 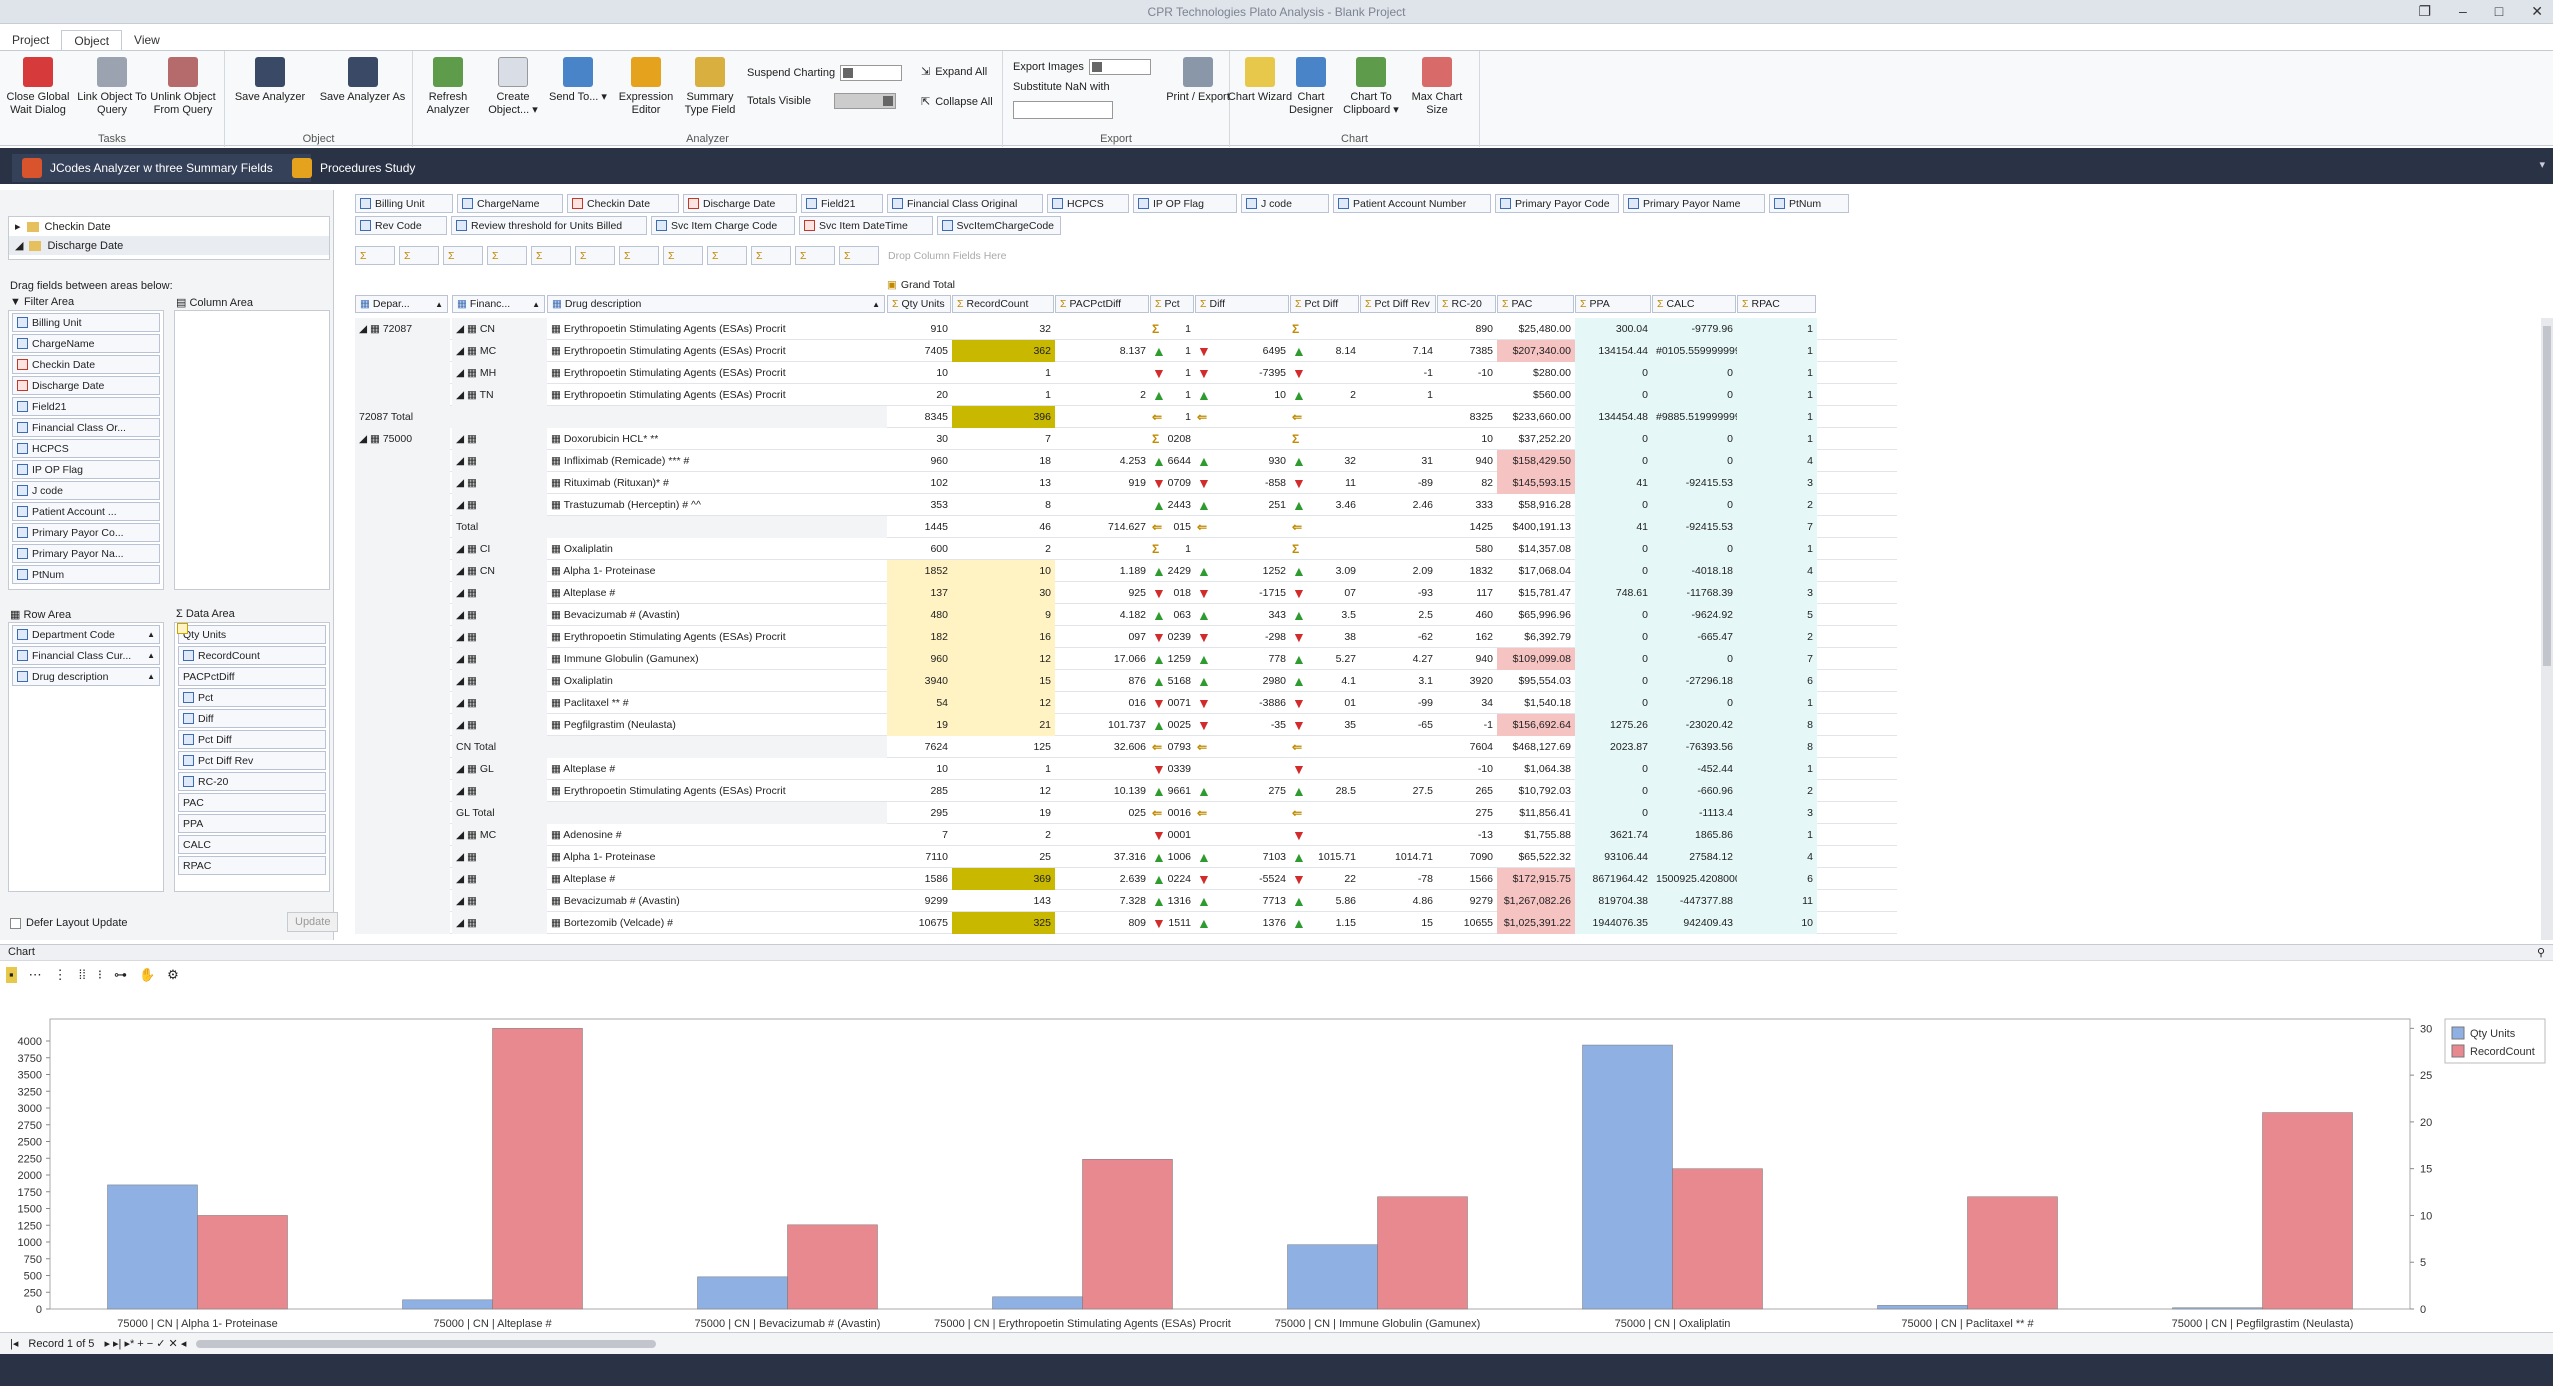 I want to click on split-tool-icon: ⁝, so click(x=99, y=974).